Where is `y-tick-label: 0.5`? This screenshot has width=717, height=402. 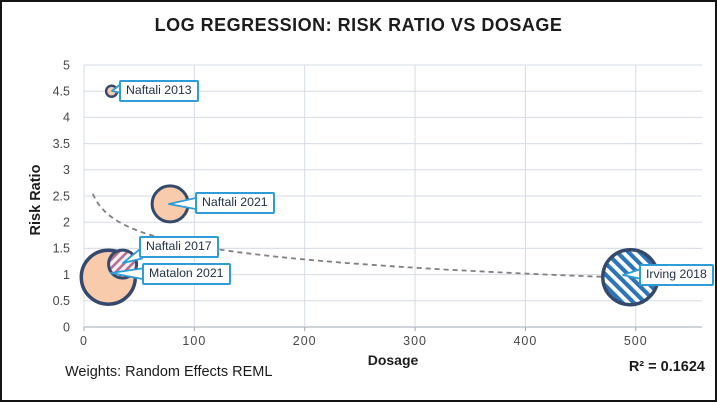 y-tick-label: 0.5 is located at coordinates (61, 301).